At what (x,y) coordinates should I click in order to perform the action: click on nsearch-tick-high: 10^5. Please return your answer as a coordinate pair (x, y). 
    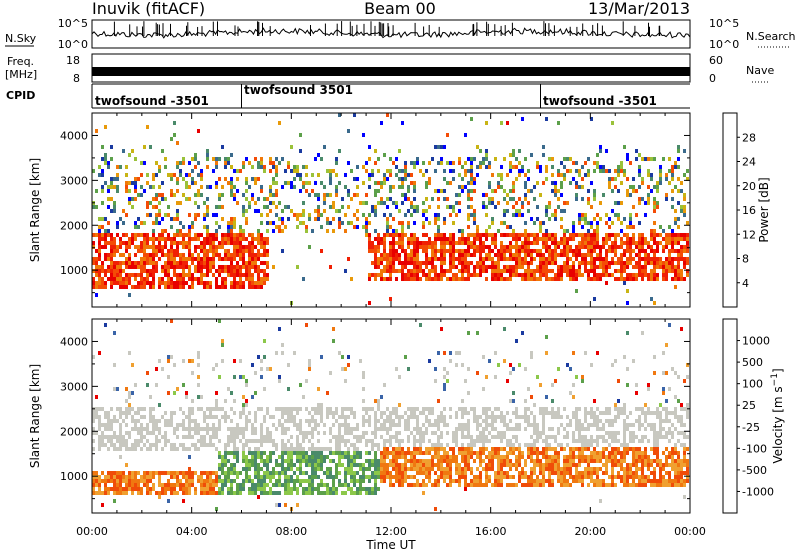
    Looking at the image, I should click on (724, 23).